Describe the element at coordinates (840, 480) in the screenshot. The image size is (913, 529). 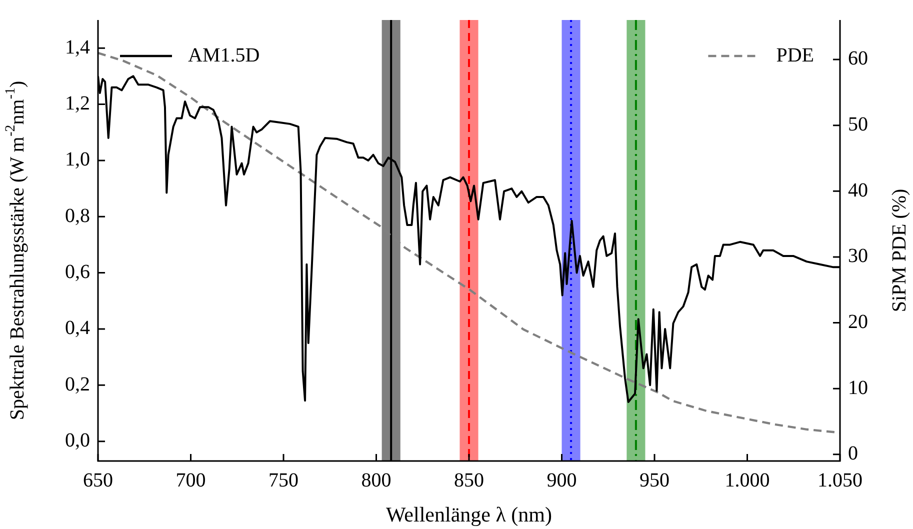
I see `x-tick-label: 1.050` at that location.